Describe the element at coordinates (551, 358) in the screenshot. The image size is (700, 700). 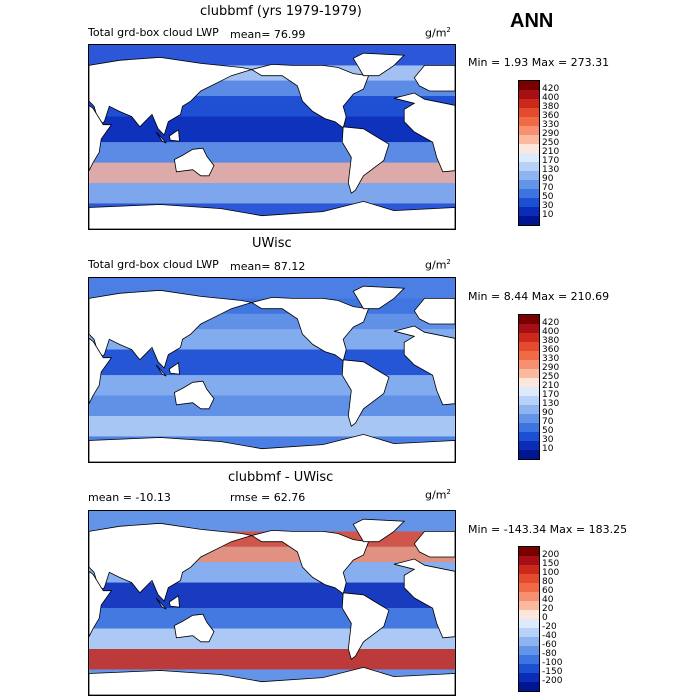
I see `colorbar-tick-label: 330` at that location.